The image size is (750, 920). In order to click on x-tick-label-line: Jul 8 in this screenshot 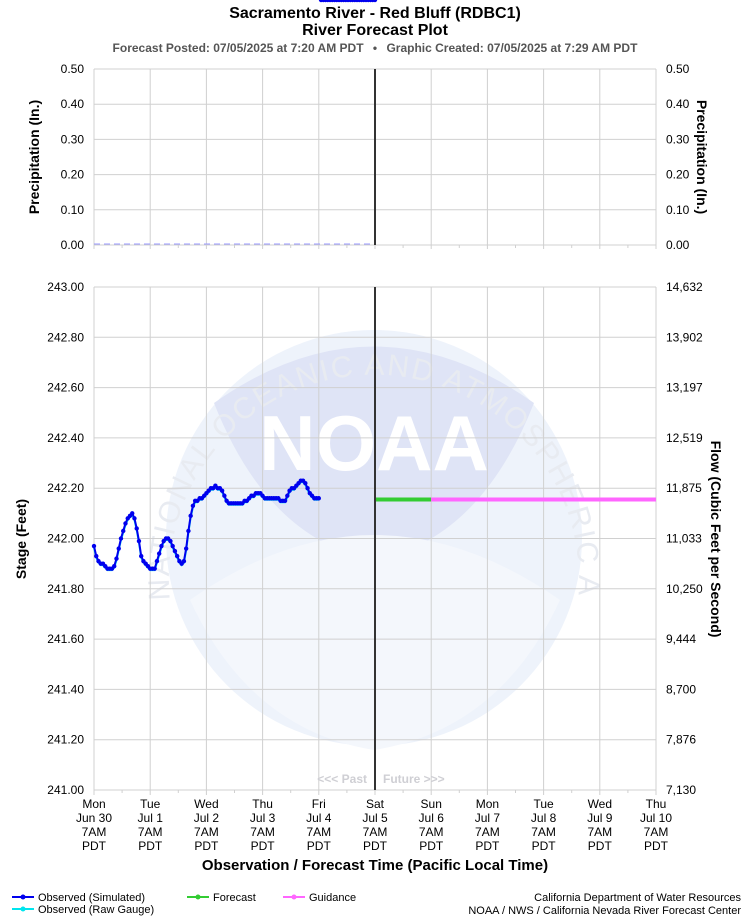, I will do `click(544, 818)`.